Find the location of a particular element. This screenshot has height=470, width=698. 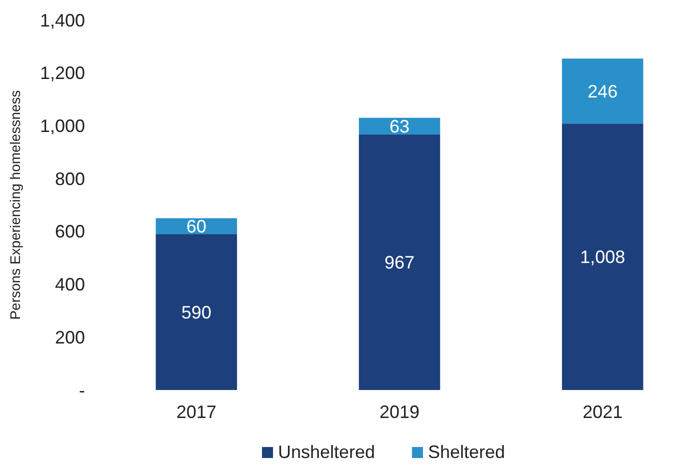

y-tick-label: 200 is located at coordinates (69, 337).